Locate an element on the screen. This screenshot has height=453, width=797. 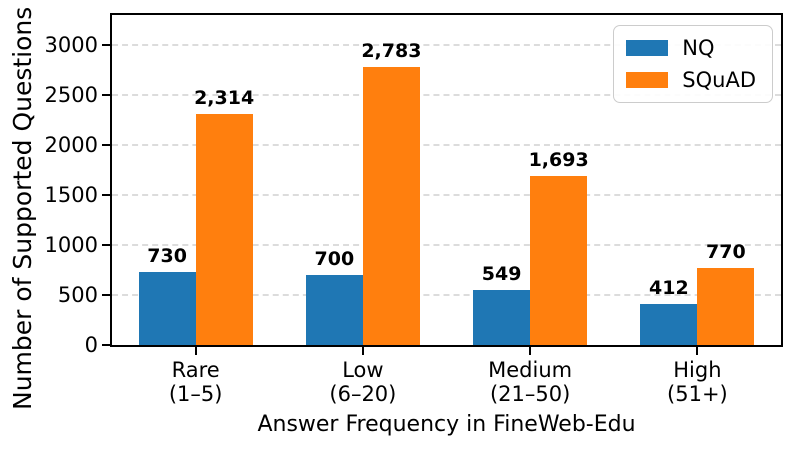
x-tick-line2: (21–50) is located at coordinates (530, 394).